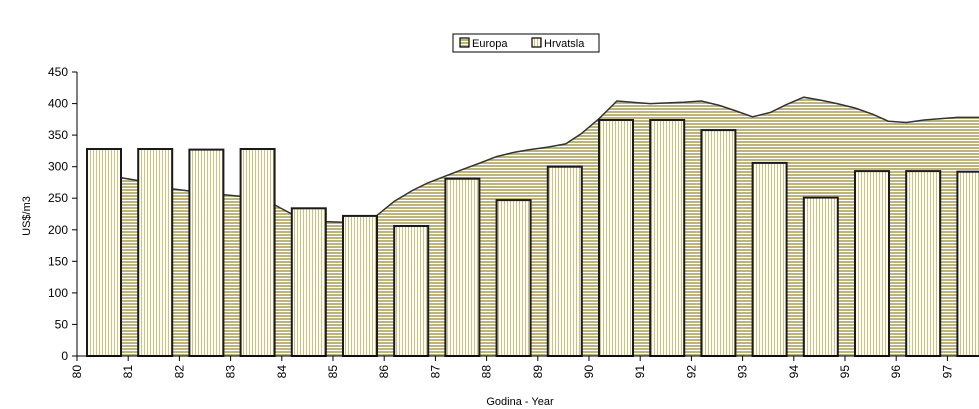 This screenshot has height=409, width=979. What do you see at coordinates (896, 372) in the screenshot?
I see `x-tick-label: 96` at bounding box center [896, 372].